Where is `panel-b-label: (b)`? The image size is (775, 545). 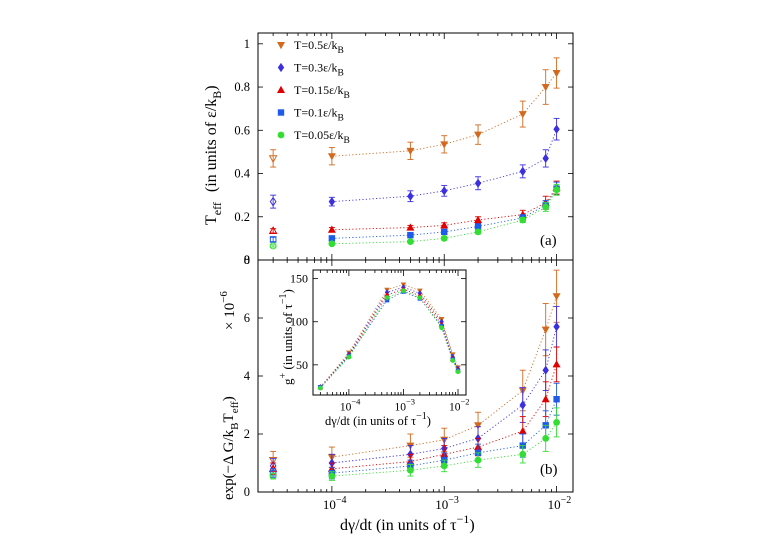 panel-b-label: (b) is located at coordinates (549, 470).